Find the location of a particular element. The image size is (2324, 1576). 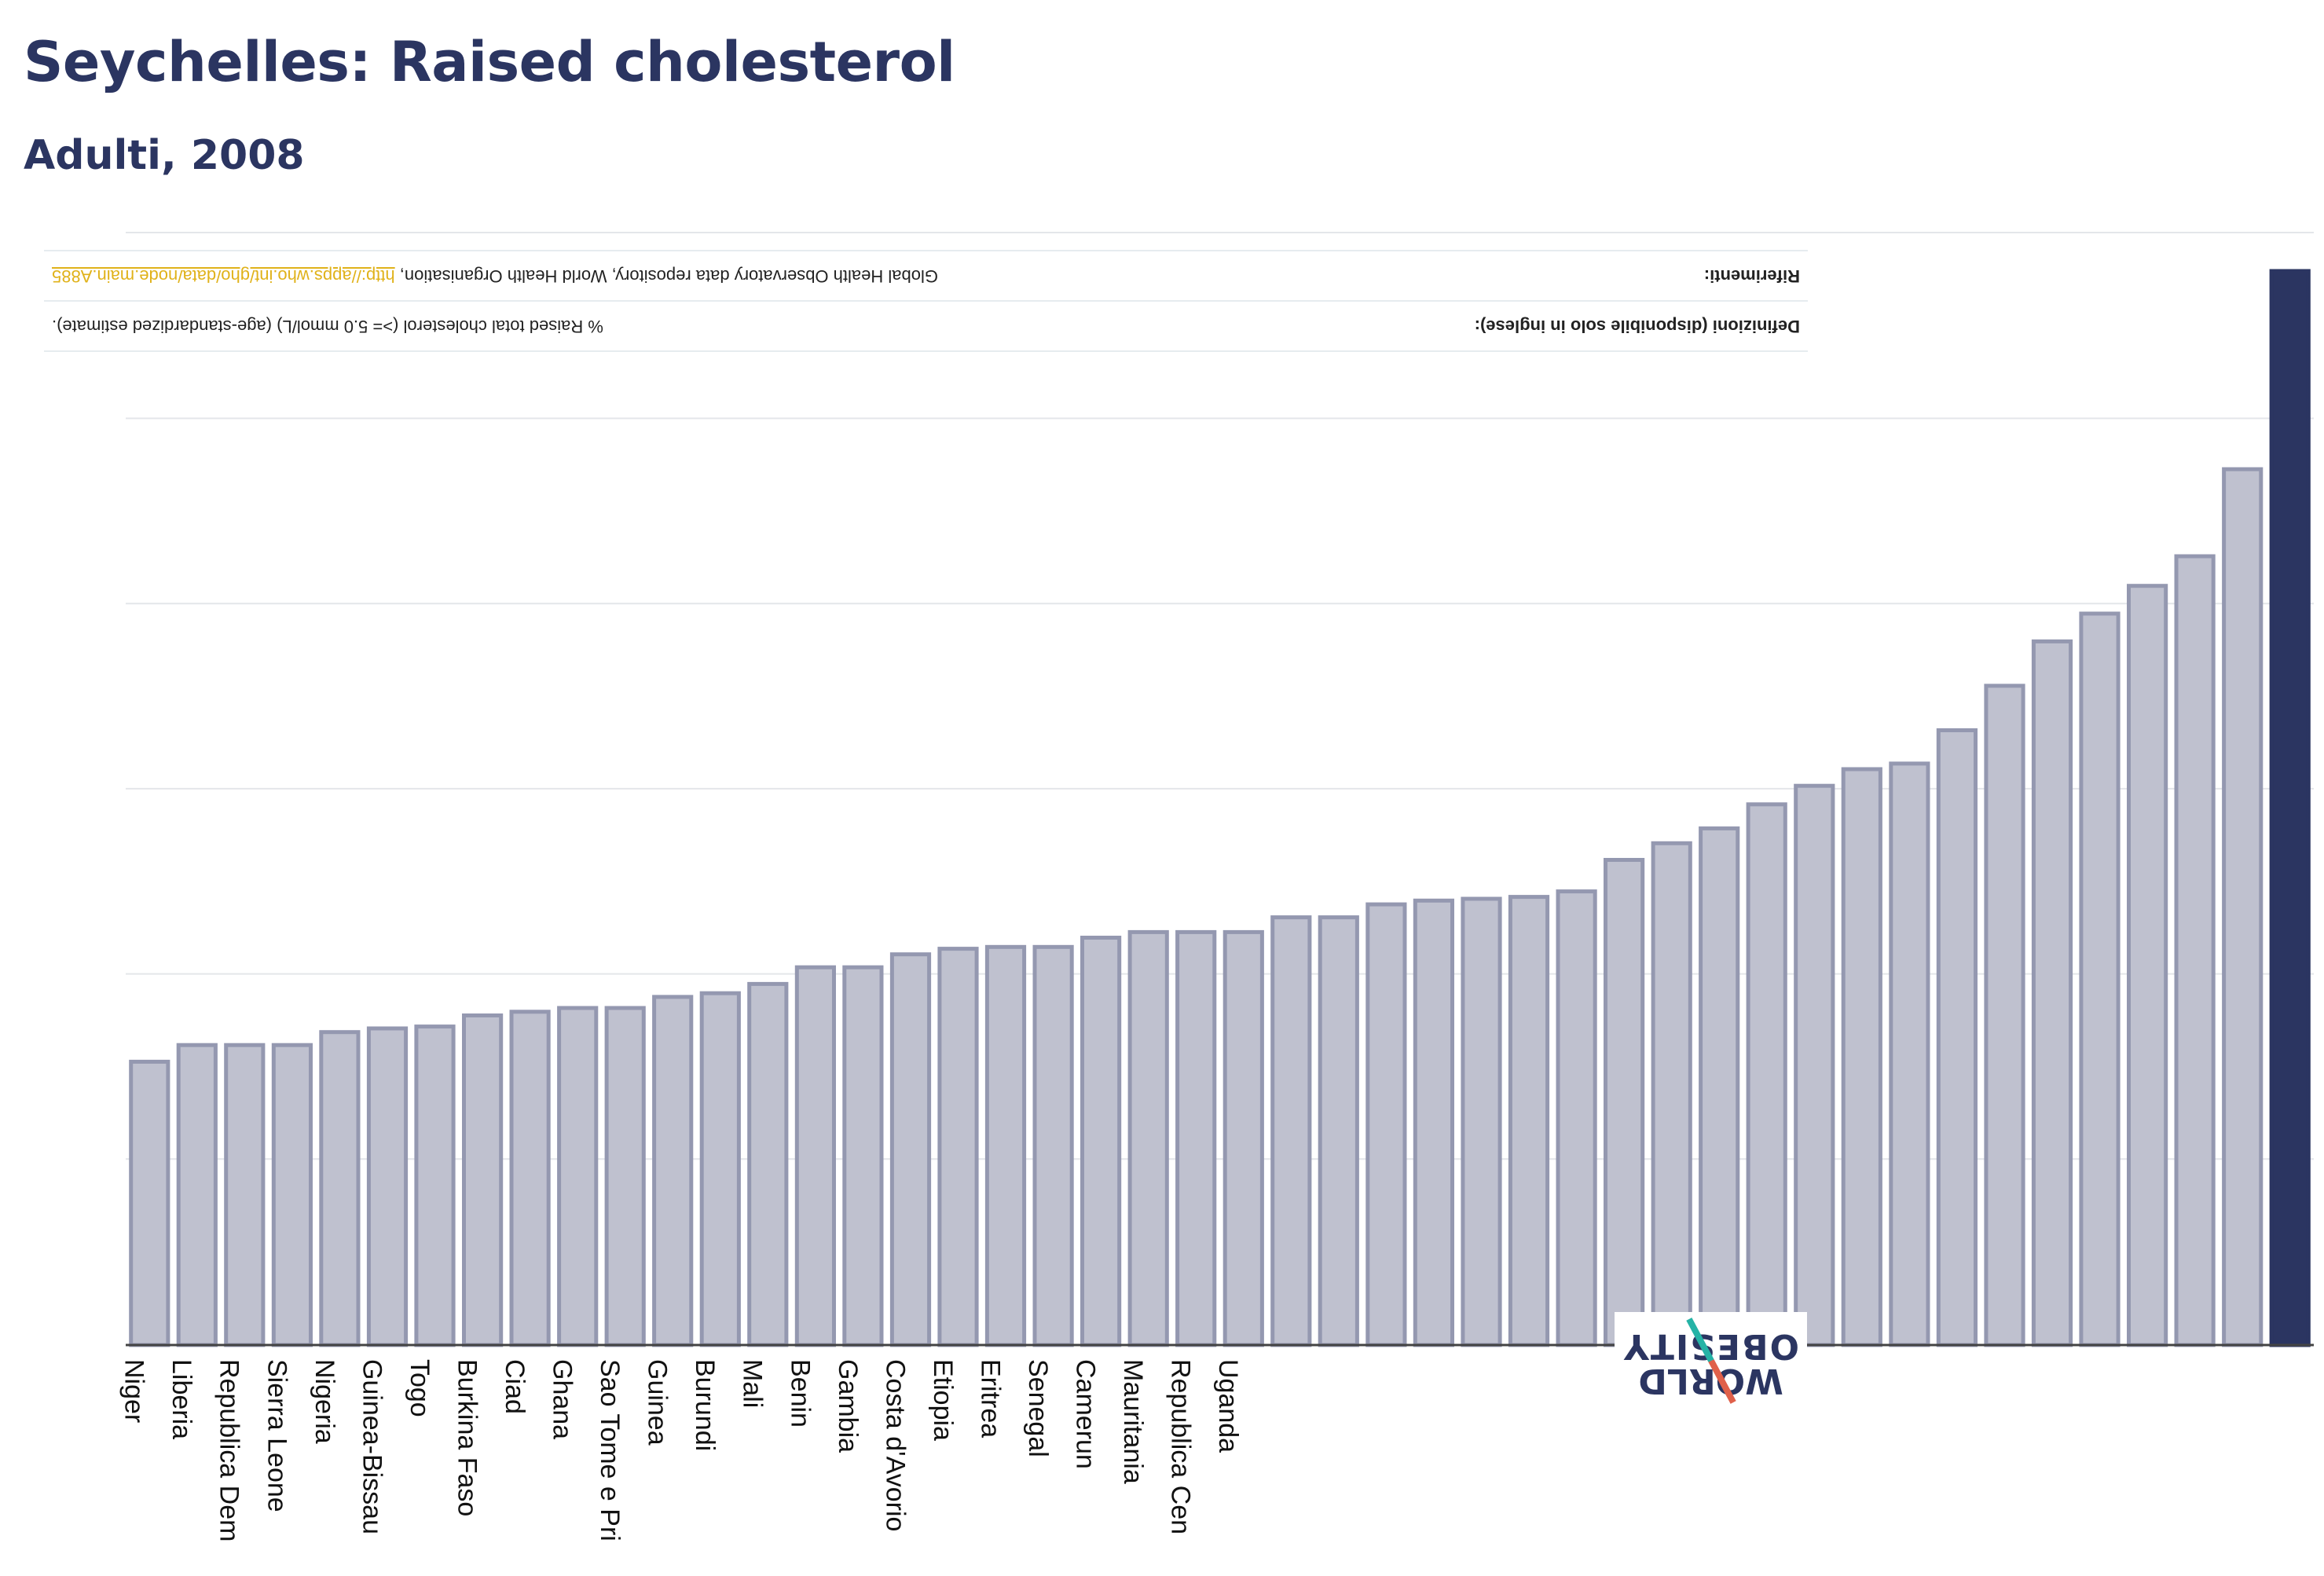

x-tick-label: Mauritania is located at coordinates (1133, 1421).